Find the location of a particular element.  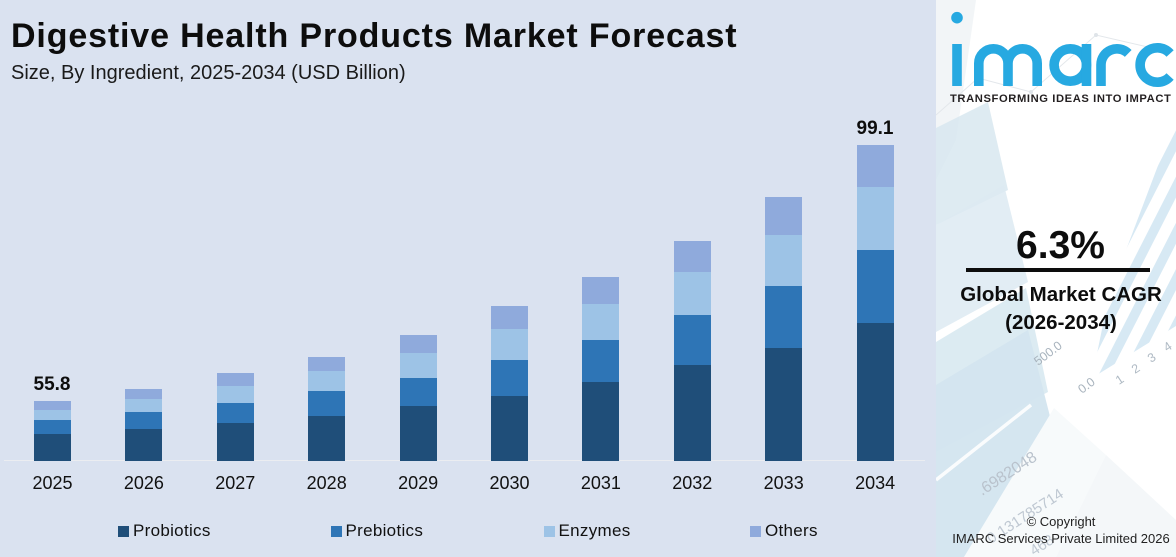

svg-text: 4 is located at coordinates (1167, 347).